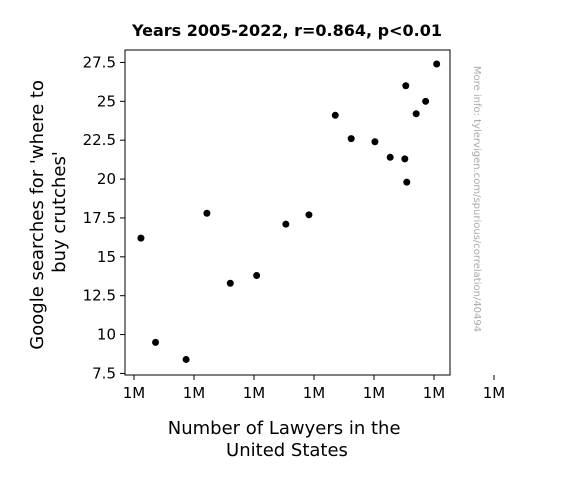  Describe the element at coordinates (106, 257) in the screenshot. I see `y-tick-label: 15` at that location.